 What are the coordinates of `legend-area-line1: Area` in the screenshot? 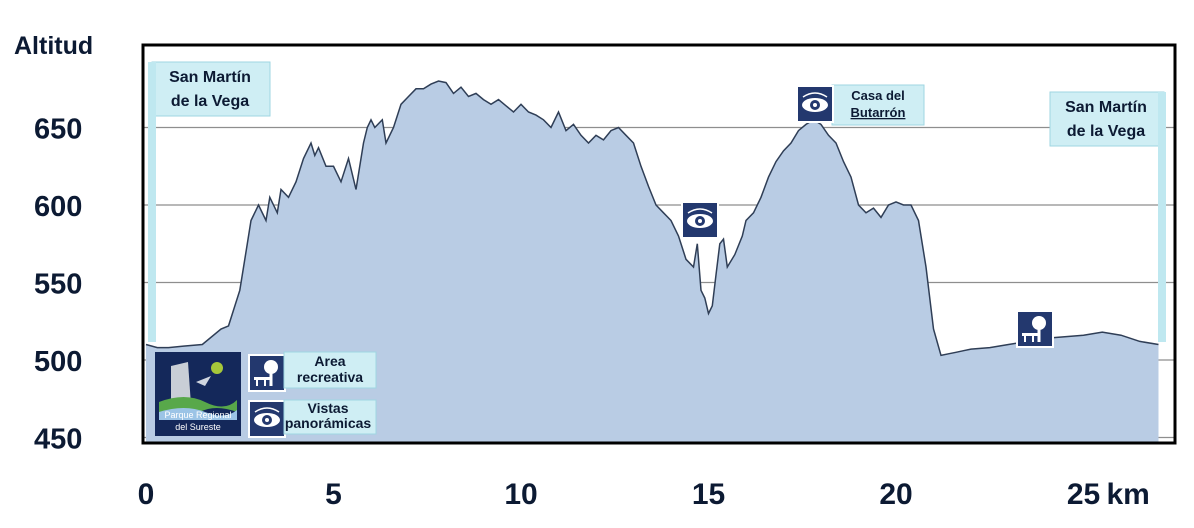 It's located at (329, 361).